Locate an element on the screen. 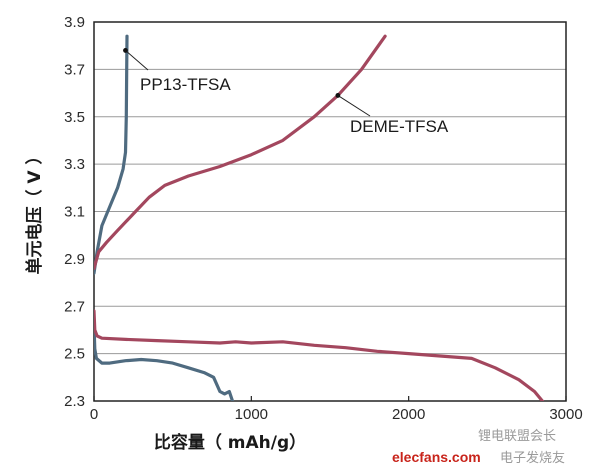 Image resolution: width=610 pixels, height=473 pixels. x-tick-labels: 0 1000 2000 3000 is located at coordinates (336, 414).